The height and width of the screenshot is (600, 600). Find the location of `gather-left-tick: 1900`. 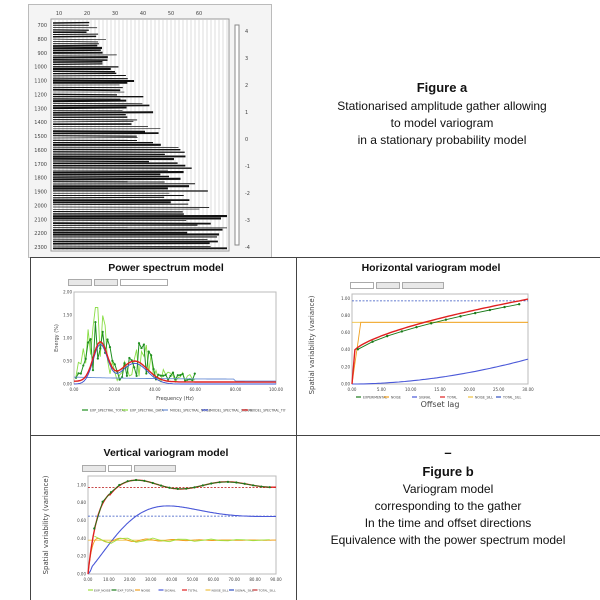

gather-left-tick: 1900 is located at coordinates (40, 193).